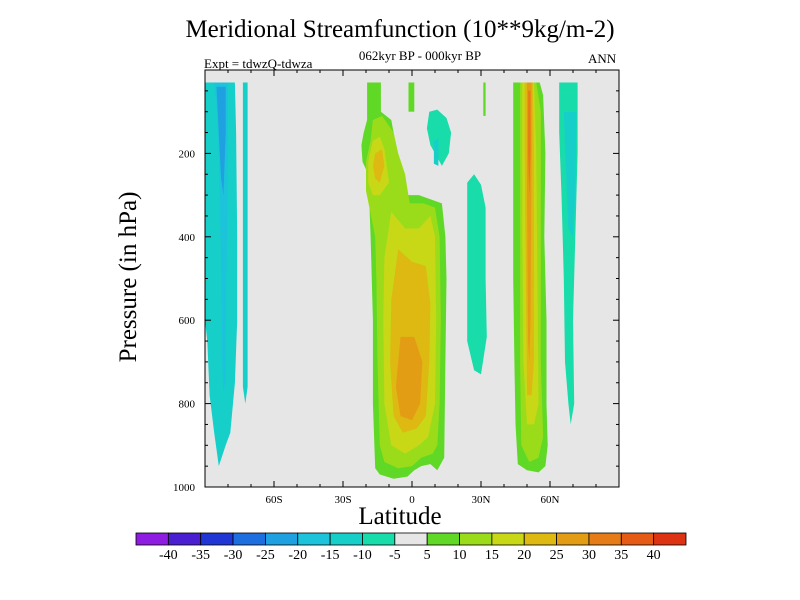 The width and height of the screenshot is (800, 600). What do you see at coordinates (400, 516) in the screenshot?
I see `x-axis-label: Latitude` at bounding box center [400, 516].